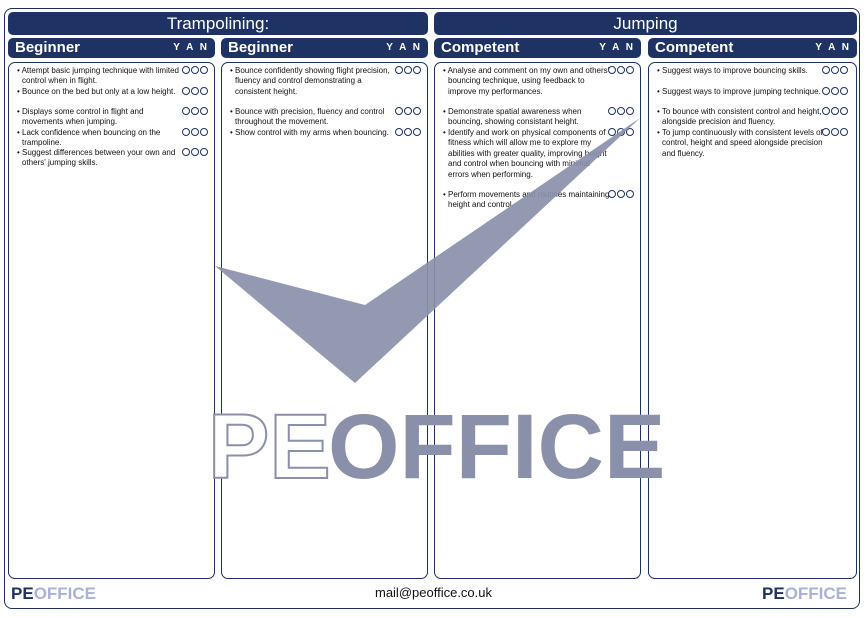 This screenshot has width=867, height=618. Describe the element at coordinates (805, 593) in the screenshot. I see `footer-logo-right: PEOFFICE` at that location.